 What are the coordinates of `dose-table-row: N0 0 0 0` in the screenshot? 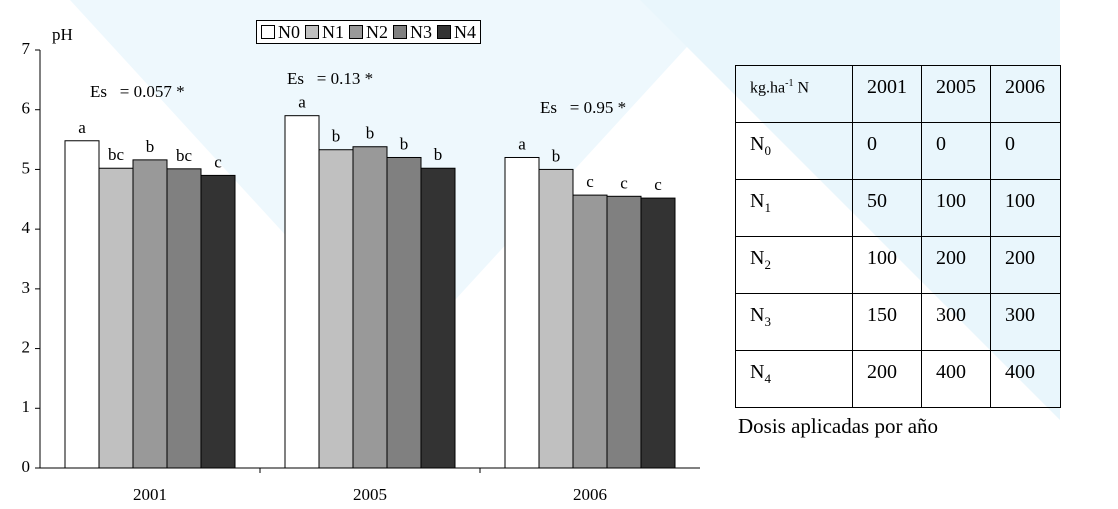 It's located at (898, 151).